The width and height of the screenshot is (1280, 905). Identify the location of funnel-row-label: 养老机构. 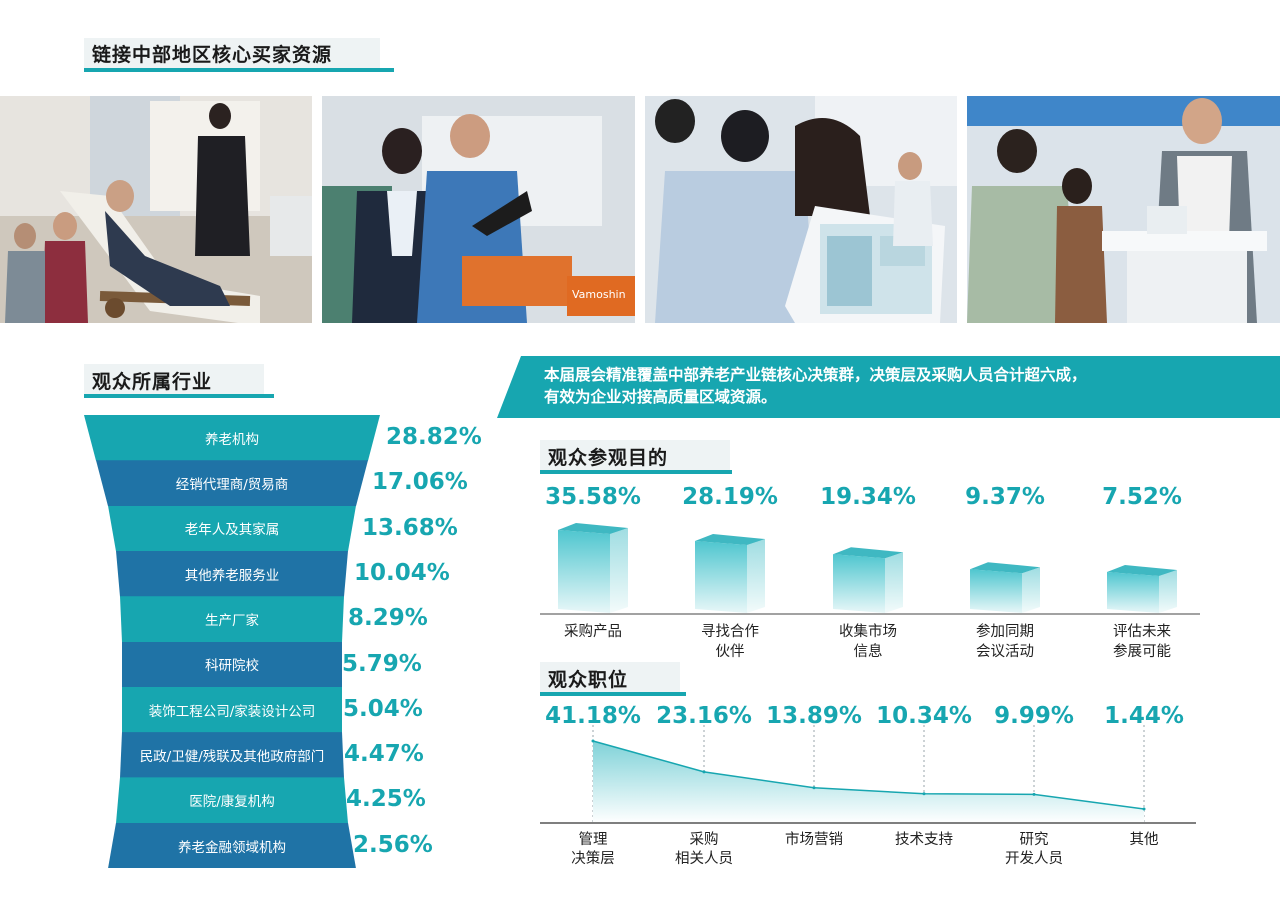
(232, 439).